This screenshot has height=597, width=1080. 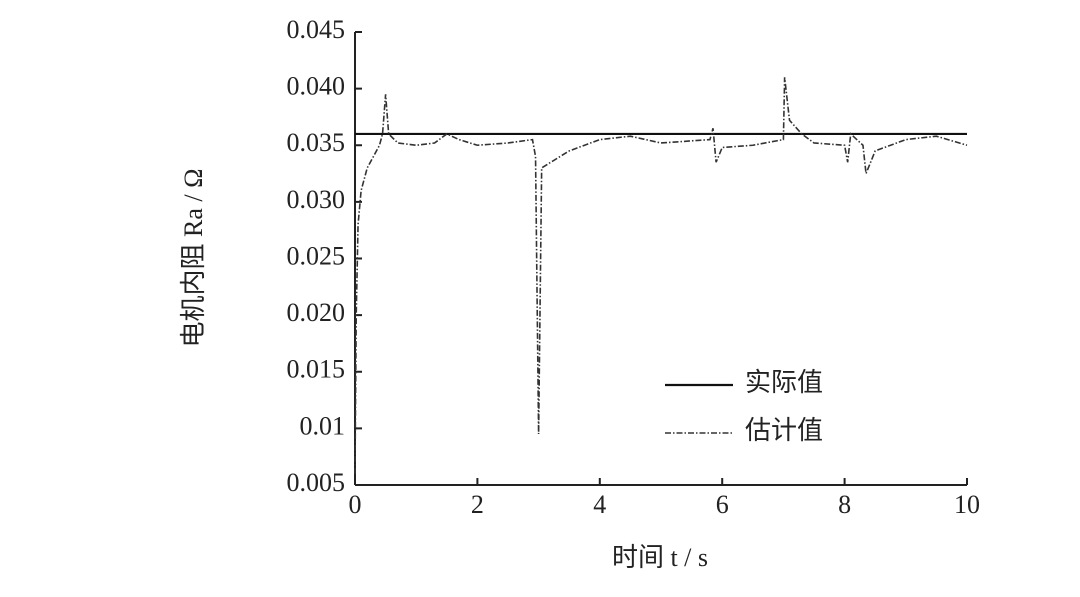 I want to click on legend-label: 估计值, so click(x=784, y=430).